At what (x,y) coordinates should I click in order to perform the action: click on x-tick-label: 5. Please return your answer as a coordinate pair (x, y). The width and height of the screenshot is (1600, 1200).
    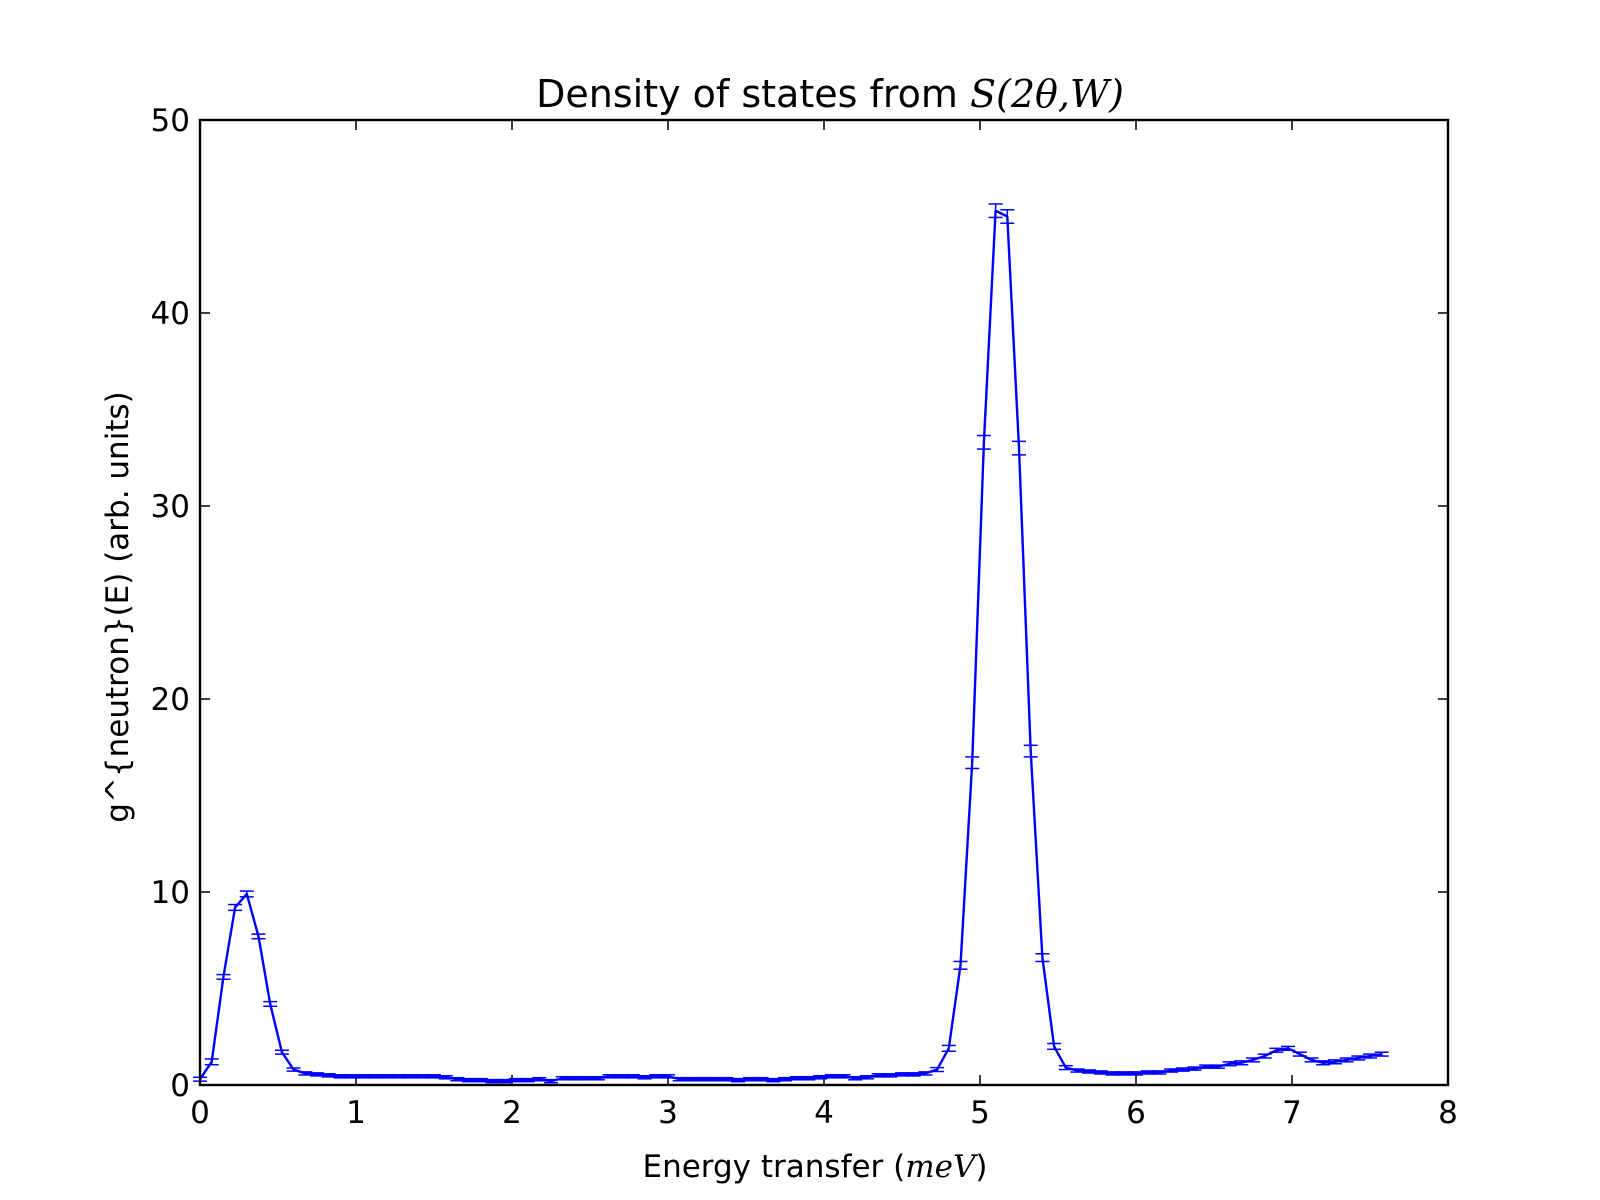
    Looking at the image, I should click on (980, 1113).